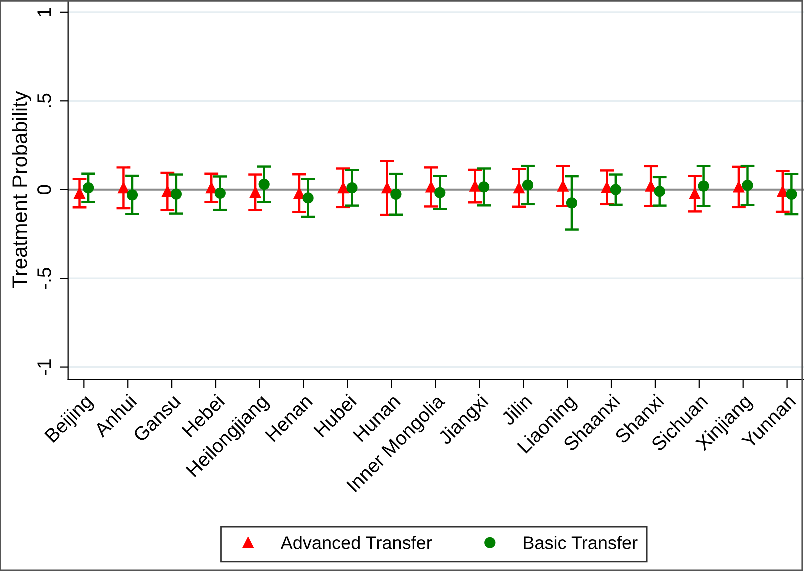 The image size is (804, 571). What do you see at coordinates (45, 368) in the screenshot?
I see `y-tick-label: -1` at bounding box center [45, 368].